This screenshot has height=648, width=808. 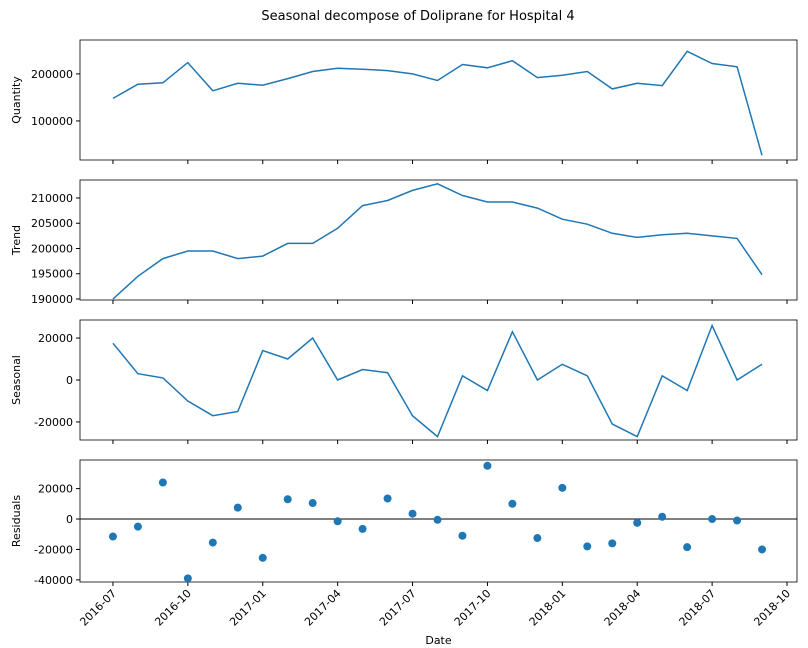 What do you see at coordinates (52, 198) in the screenshot?
I see `y-tick-label: 210000` at bounding box center [52, 198].